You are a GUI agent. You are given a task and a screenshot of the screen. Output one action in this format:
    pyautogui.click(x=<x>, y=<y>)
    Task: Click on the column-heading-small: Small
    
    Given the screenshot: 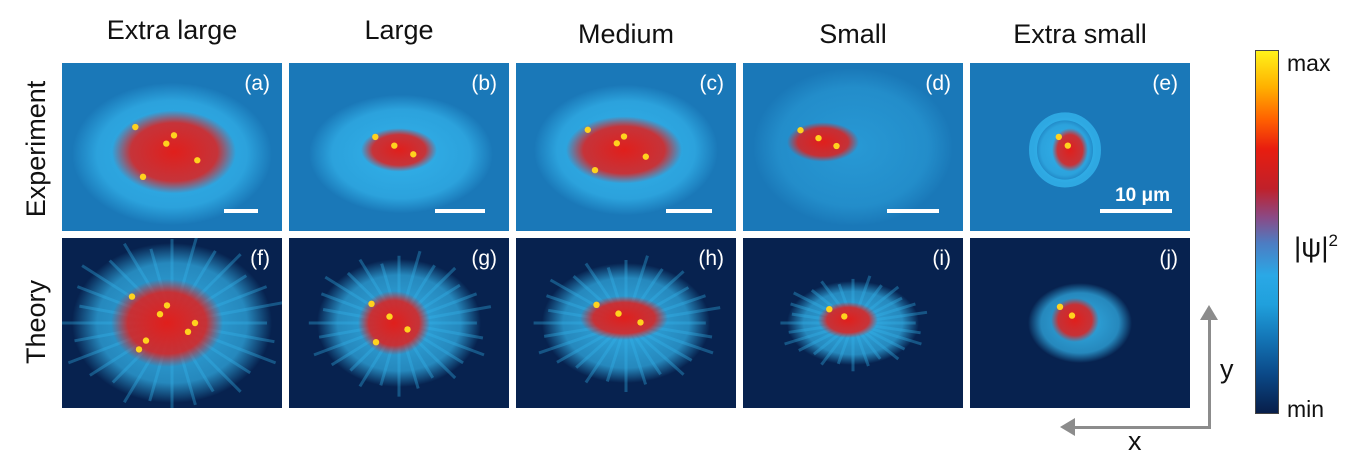 What is the action you would take?
    pyautogui.click(x=853, y=34)
    